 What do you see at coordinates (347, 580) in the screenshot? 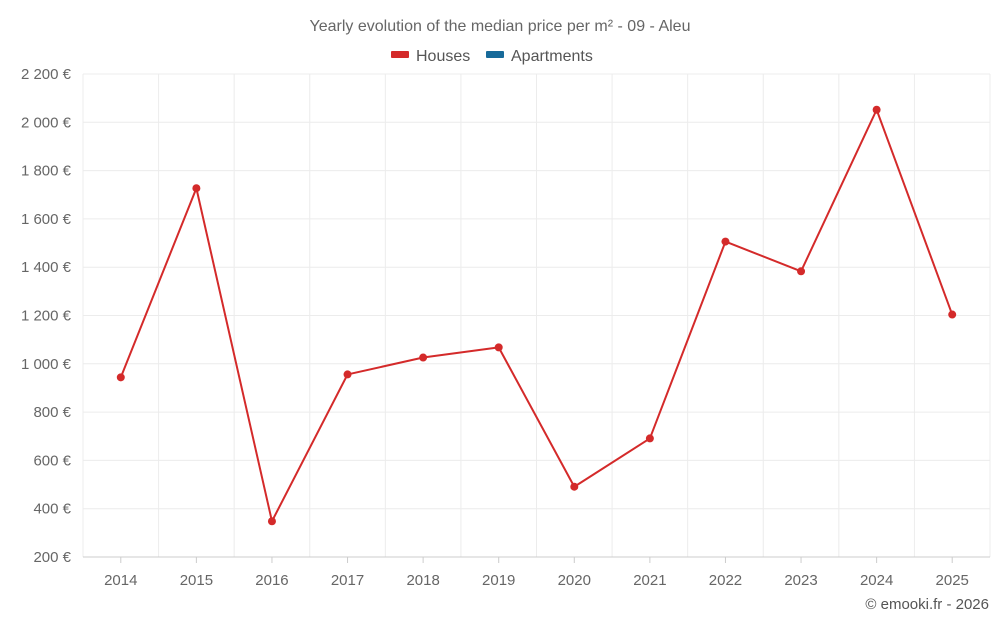
I see `x-tick-label: 2017` at bounding box center [347, 580].